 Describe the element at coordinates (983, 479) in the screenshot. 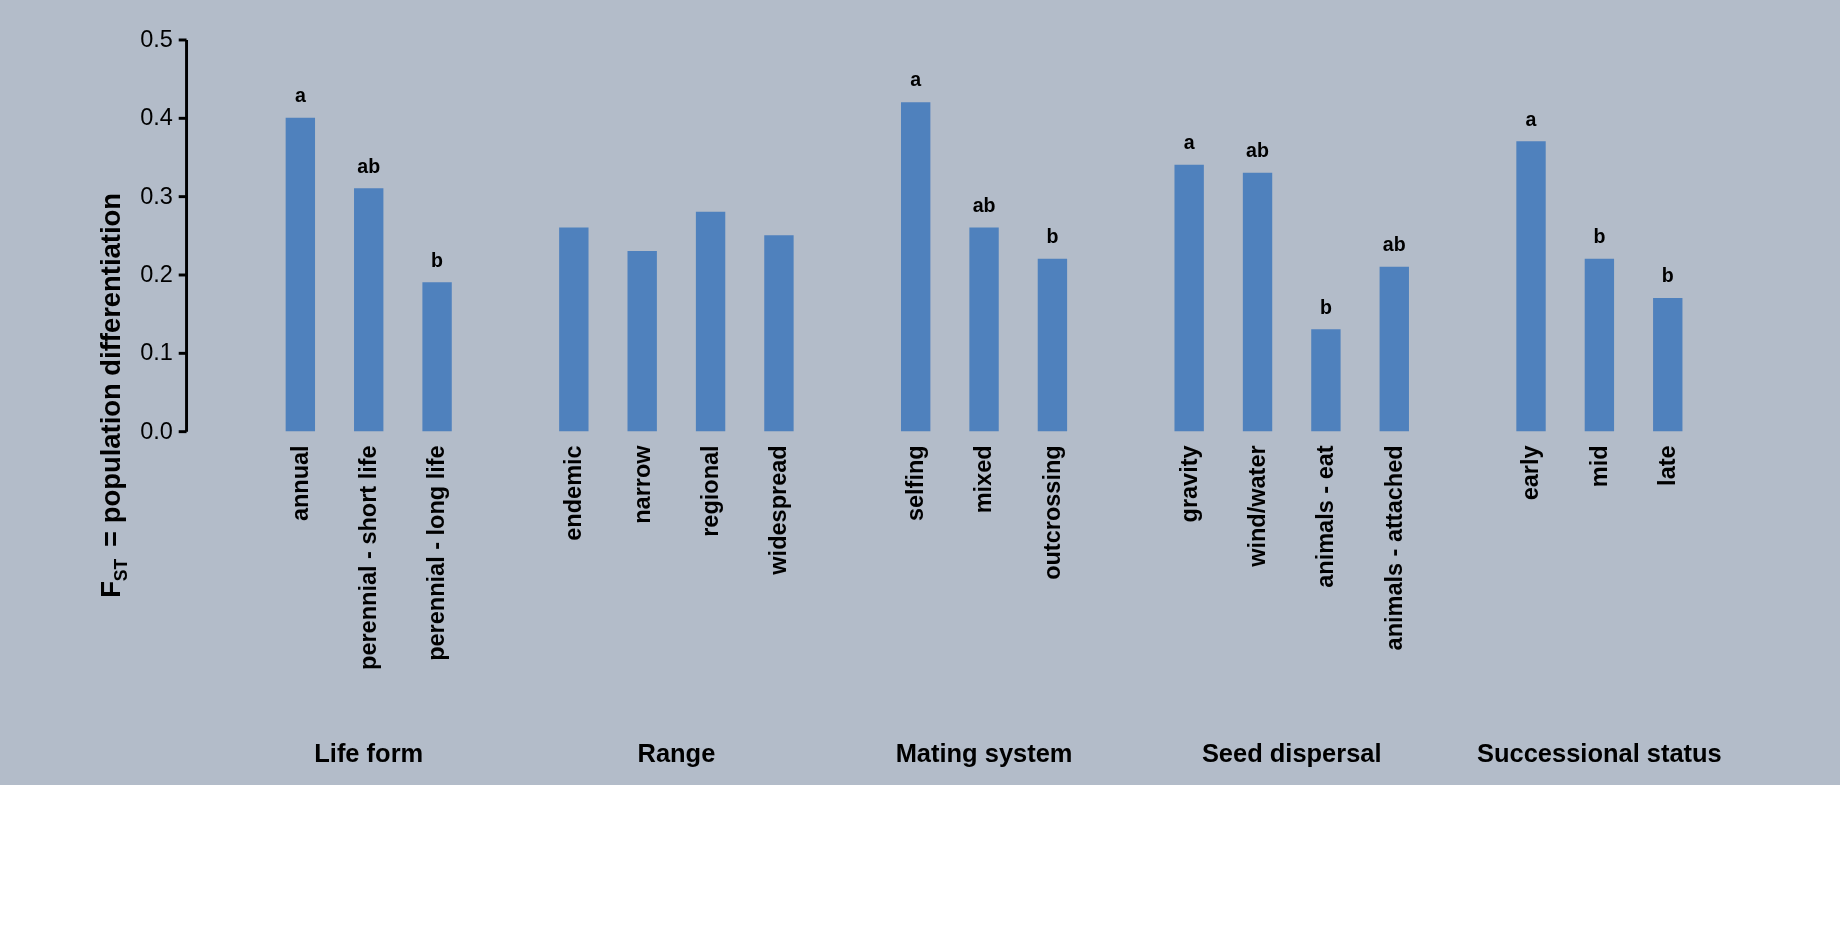

I see `x-tick-label: mixed` at that location.